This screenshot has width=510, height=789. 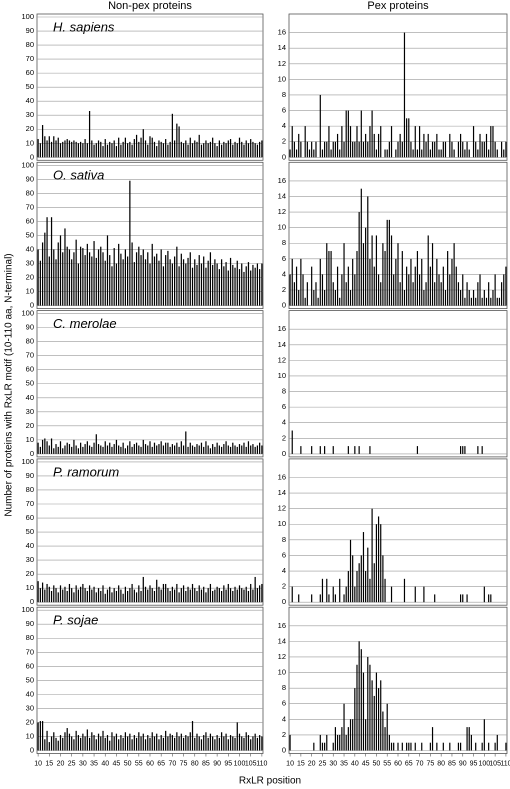 What do you see at coordinates (398, 680) in the screenshot?
I see `plot-frame` at bounding box center [398, 680].